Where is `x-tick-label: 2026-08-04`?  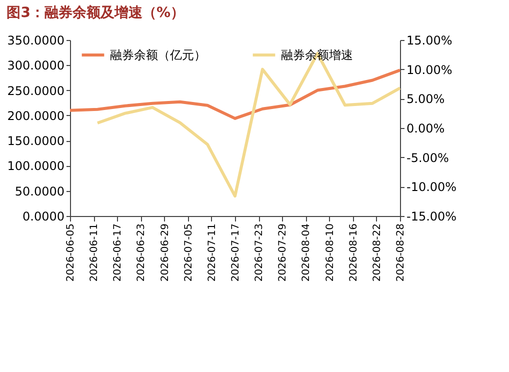 x-tick-label: 2026-08-04 is located at coordinates (306, 253).